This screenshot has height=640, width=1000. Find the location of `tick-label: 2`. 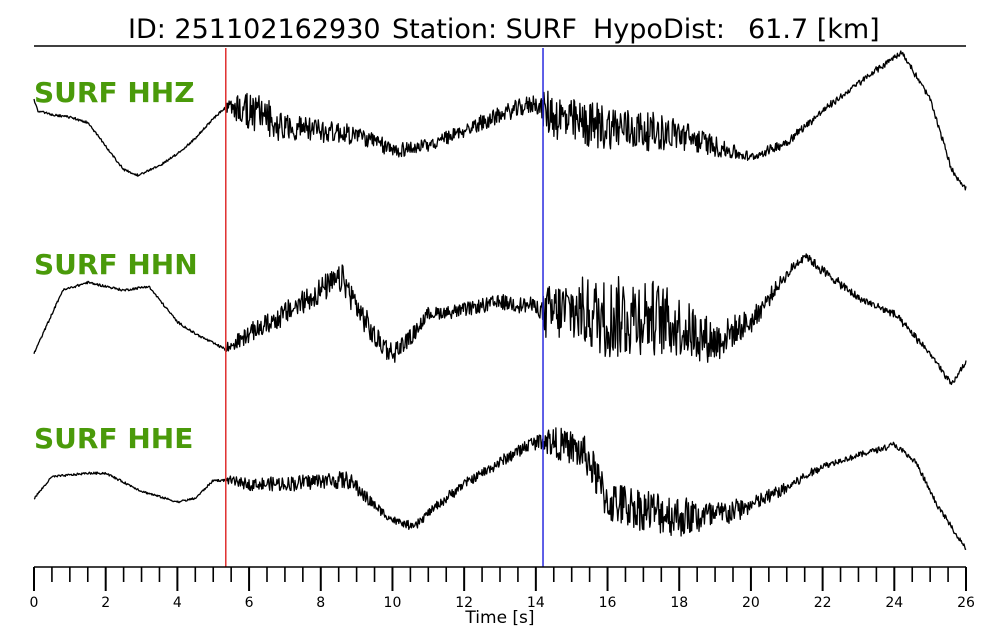

tick-label: 2 is located at coordinates (105, 603).